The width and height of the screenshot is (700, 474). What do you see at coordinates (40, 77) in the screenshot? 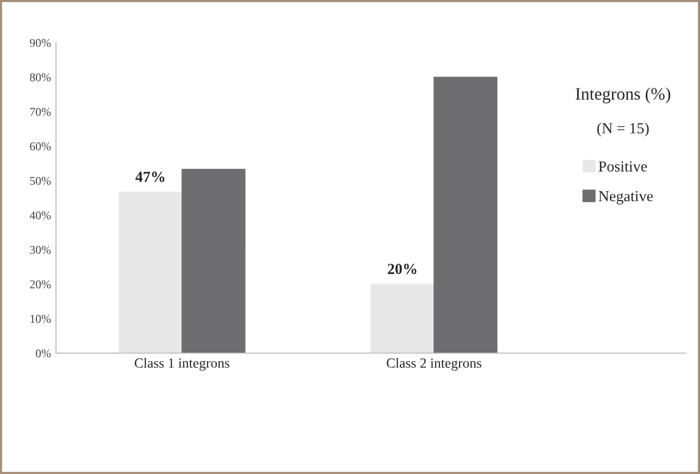
I see `y-tick-label: 80%` at bounding box center [40, 77].